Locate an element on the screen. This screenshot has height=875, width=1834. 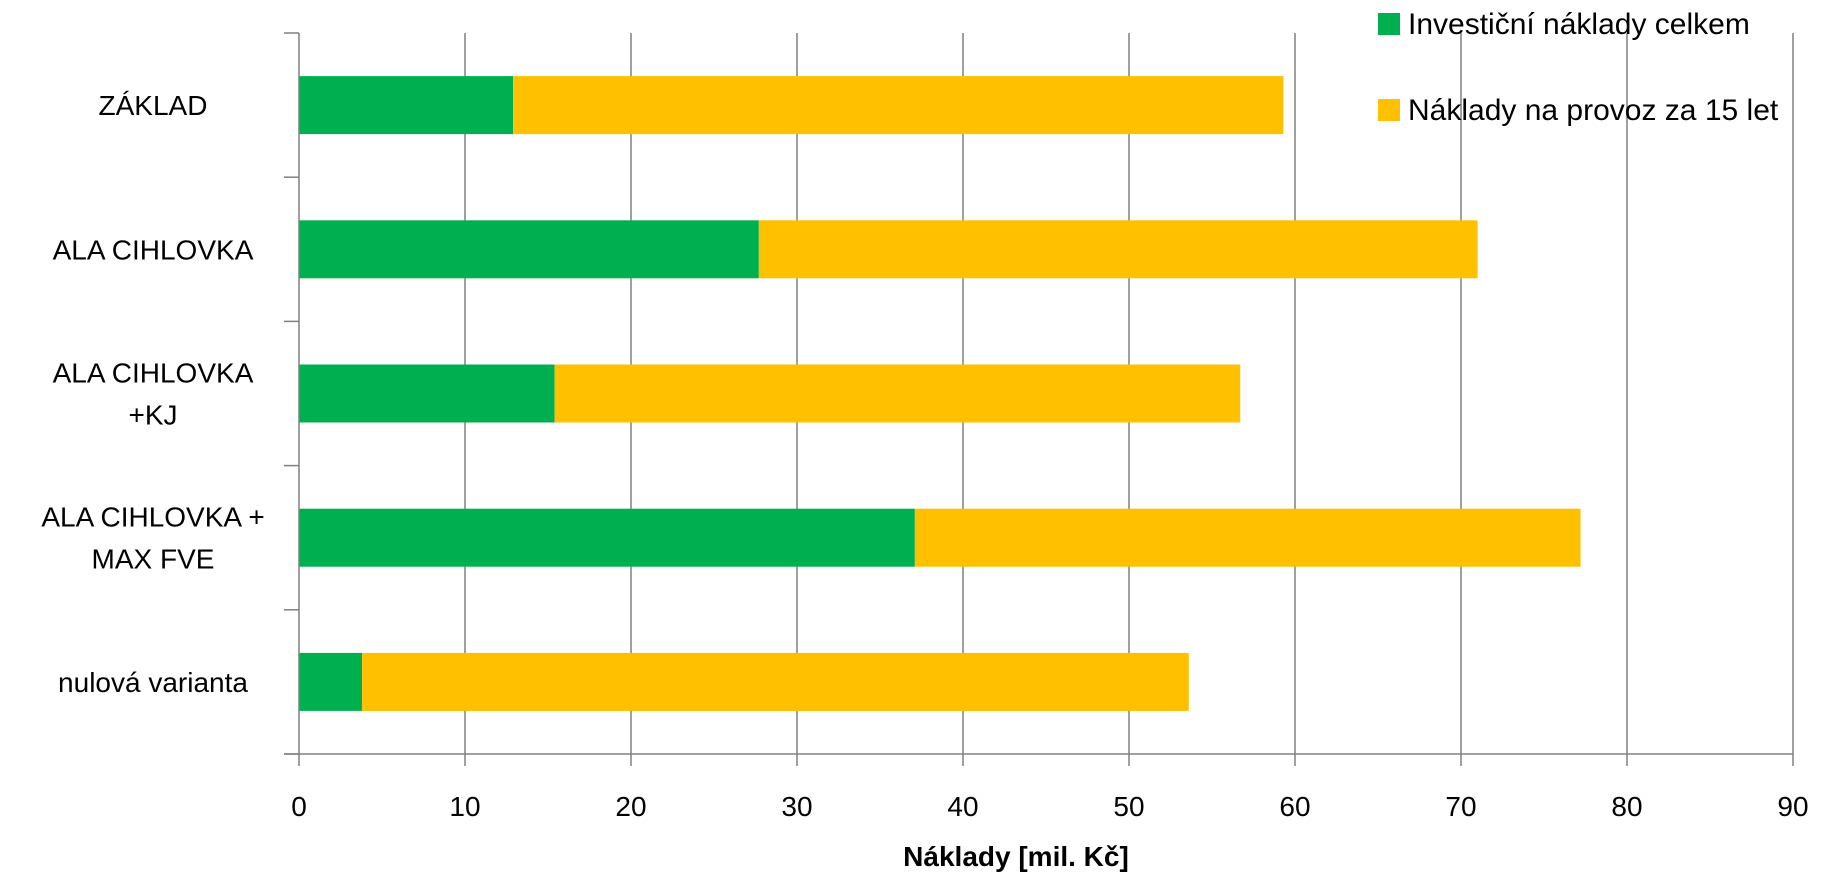
x-tick-label: 20 is located at coordinates (630, 806).